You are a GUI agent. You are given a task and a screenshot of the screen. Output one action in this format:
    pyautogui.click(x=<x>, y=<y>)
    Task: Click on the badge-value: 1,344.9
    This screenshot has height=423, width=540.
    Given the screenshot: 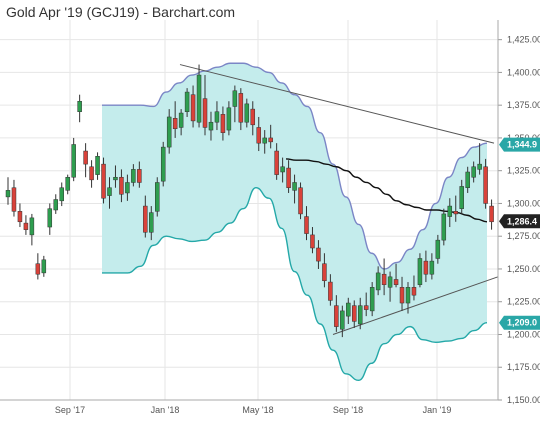 What is the action you would take?
    pyautogui.click(x=522, y=145)
    